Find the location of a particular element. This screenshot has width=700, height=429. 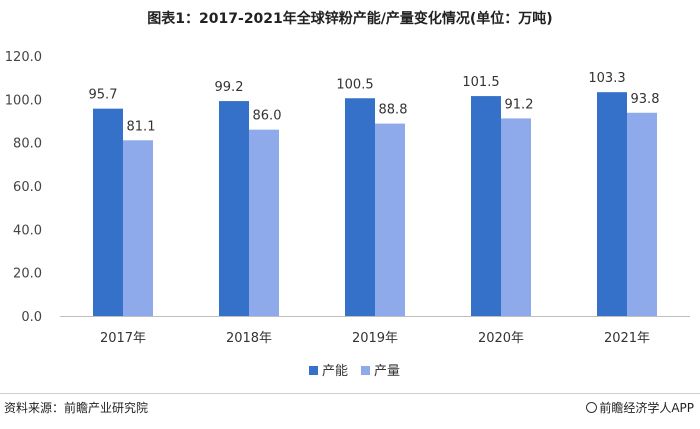

data-label: 93.8 is located at coordinates (645, 99).